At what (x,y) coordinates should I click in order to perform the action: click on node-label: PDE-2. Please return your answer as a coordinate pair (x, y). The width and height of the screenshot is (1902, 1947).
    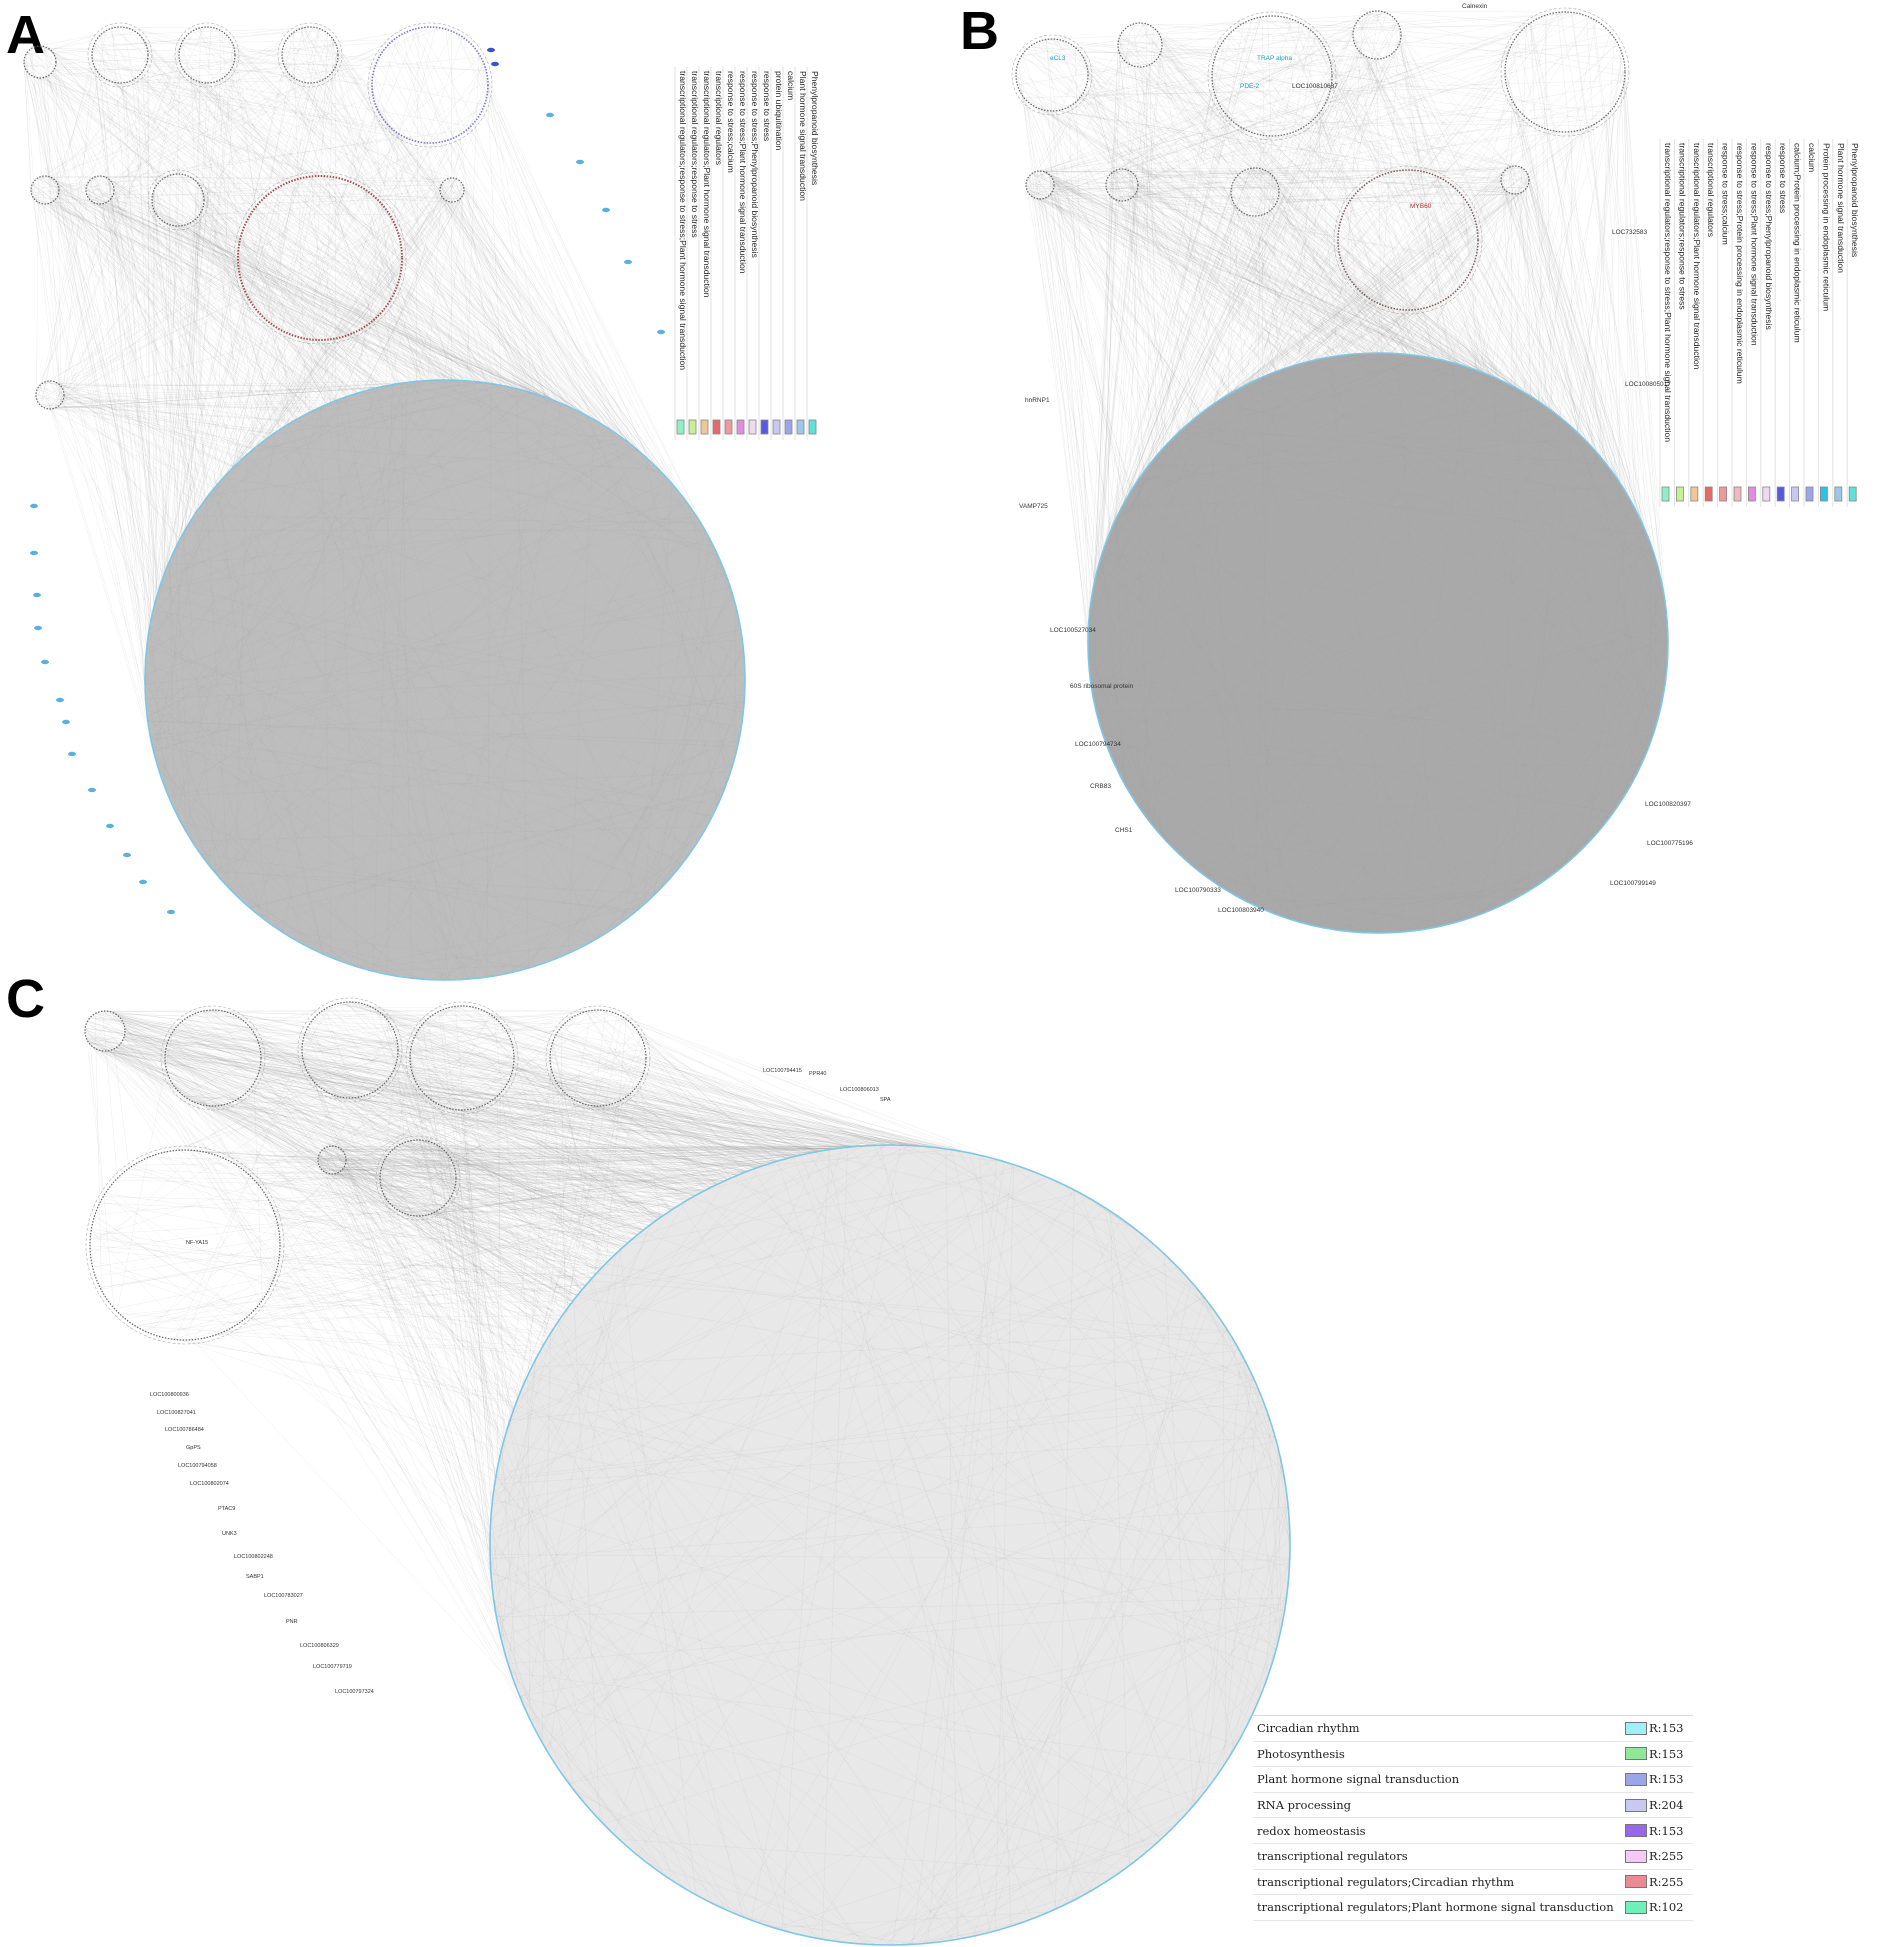
    Looking at the image, I should click on (1250, 86).